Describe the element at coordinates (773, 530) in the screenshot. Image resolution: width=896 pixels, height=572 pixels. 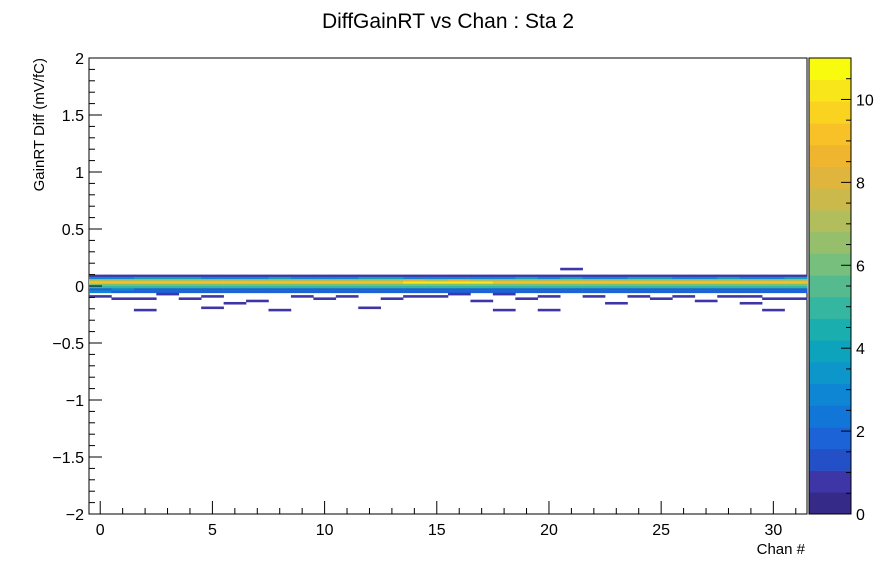
I see `x-tick-label: 30` at that location.